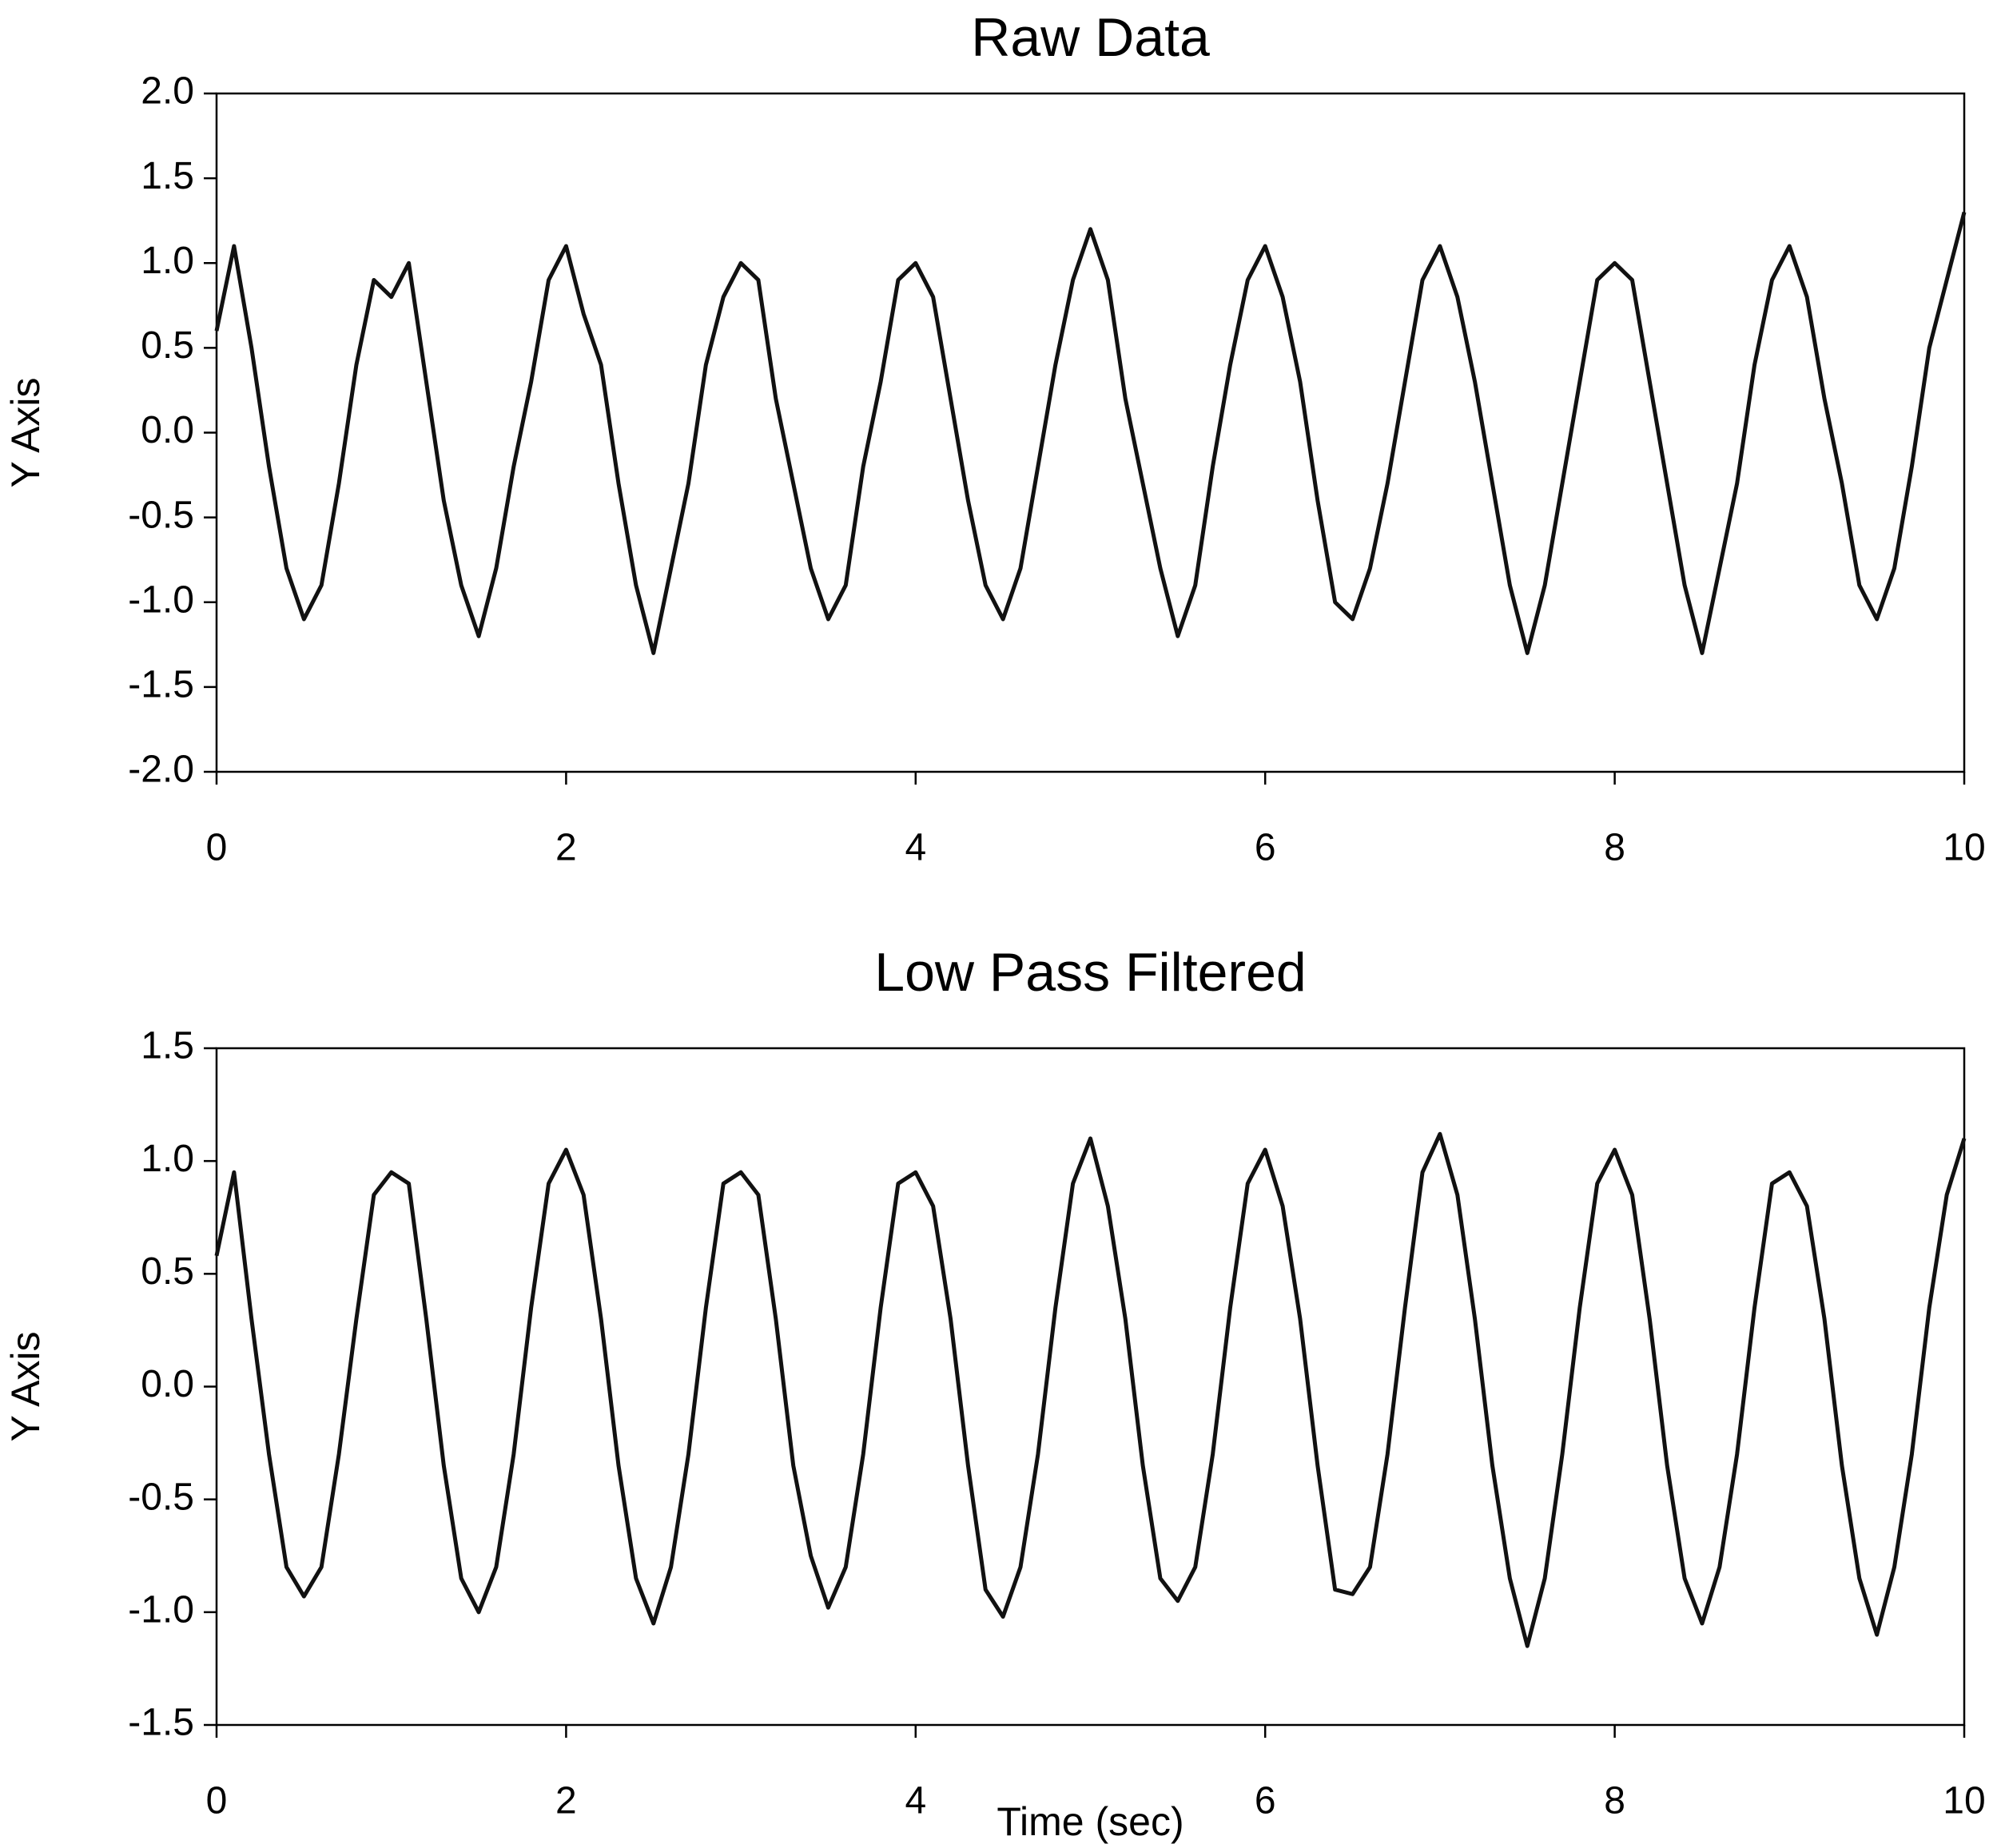  What do you see at coordinates (1090, 1822) in the screenshot?
I see `x-axis-label: Time (sec)` at bounding box center [1090, 1822].